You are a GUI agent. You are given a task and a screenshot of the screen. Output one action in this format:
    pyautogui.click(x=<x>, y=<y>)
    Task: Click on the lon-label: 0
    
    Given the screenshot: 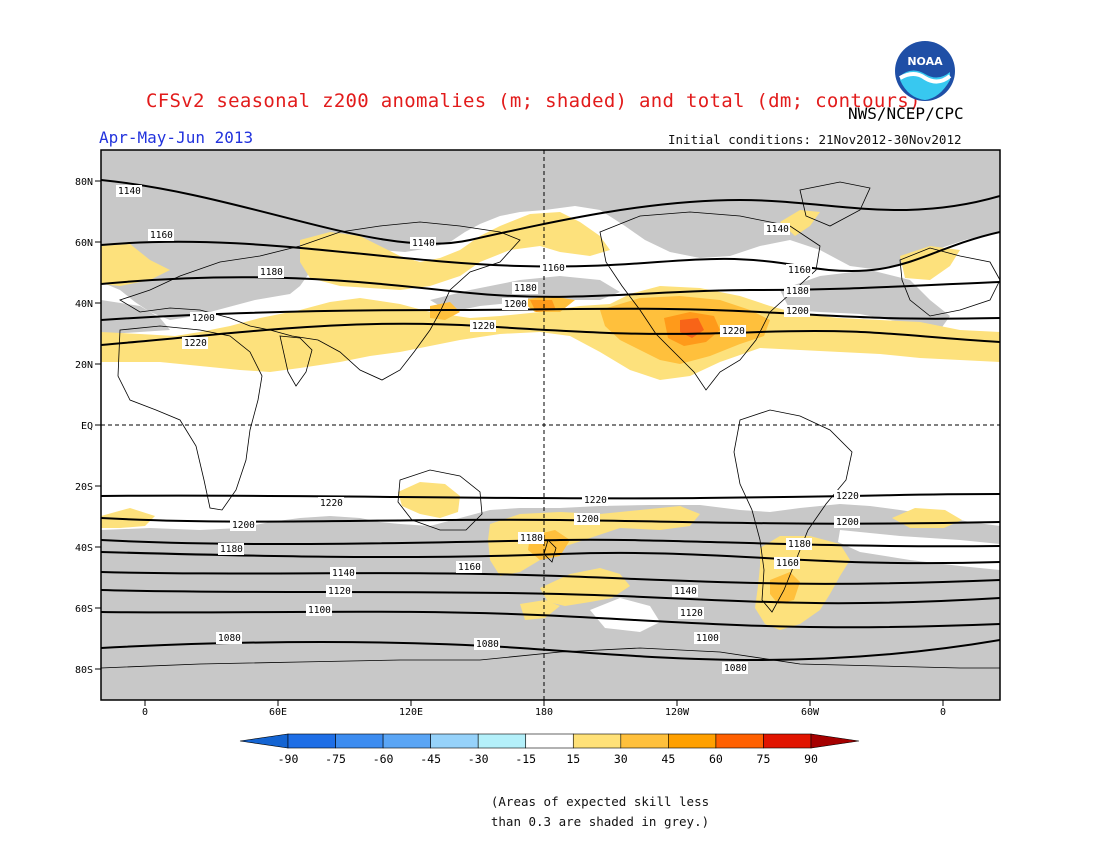 What is the action you would take?
    pyautogui.click(x=145, y=712)
    